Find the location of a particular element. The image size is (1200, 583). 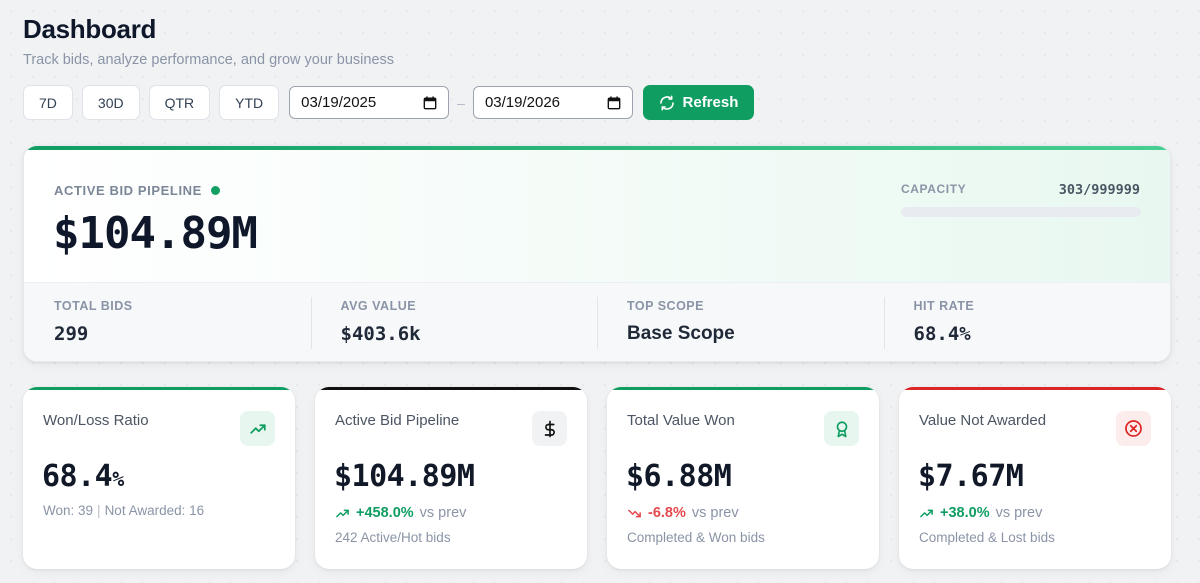

stat-label: HIT RATE is located at coordinates (944, 306).